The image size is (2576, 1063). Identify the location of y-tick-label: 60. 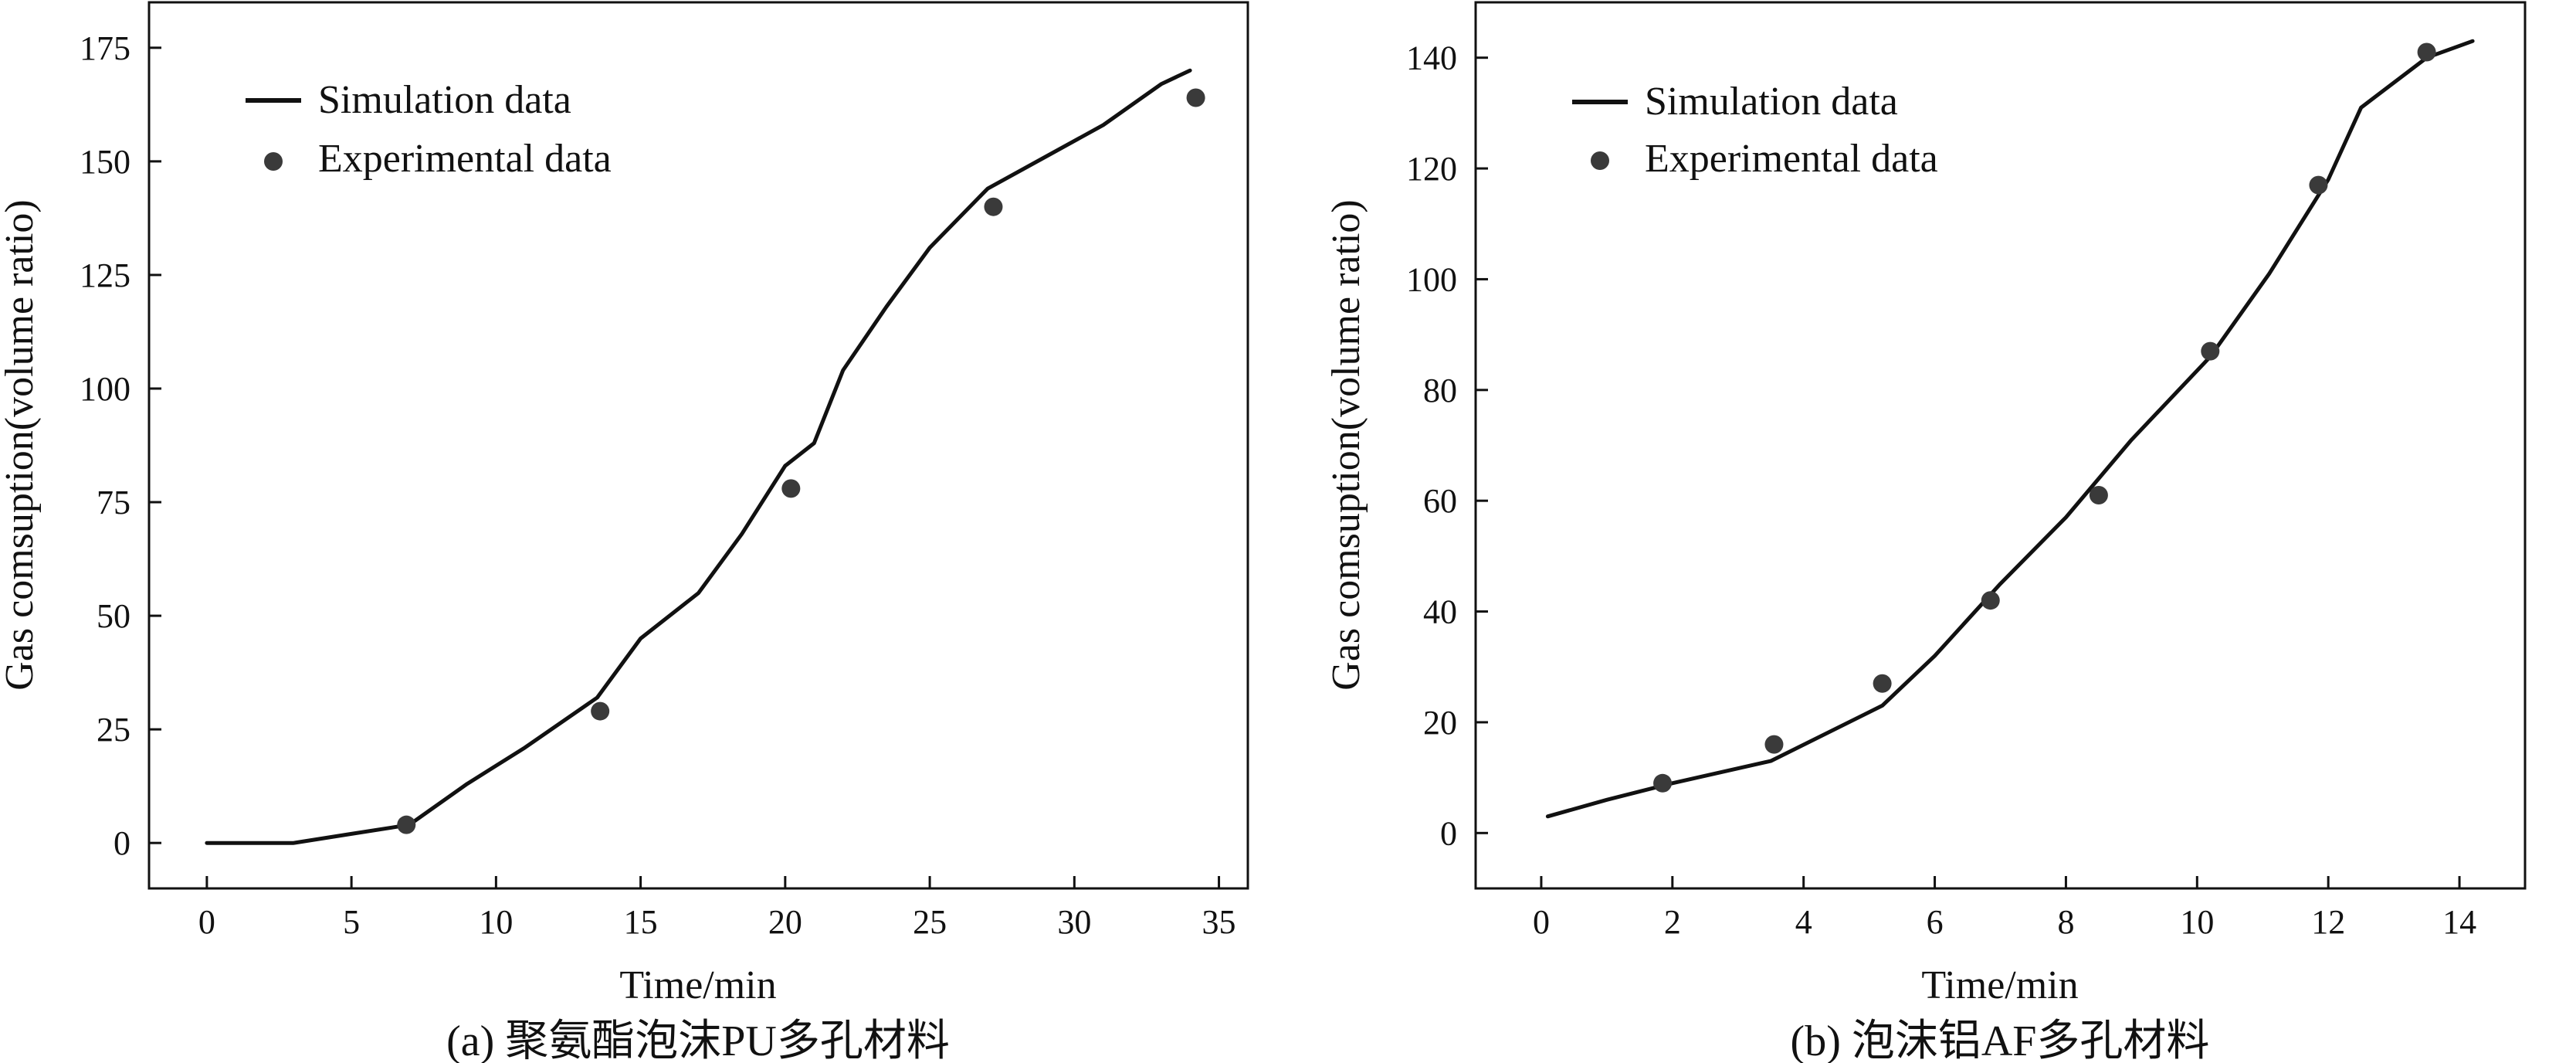
(1440, 501).